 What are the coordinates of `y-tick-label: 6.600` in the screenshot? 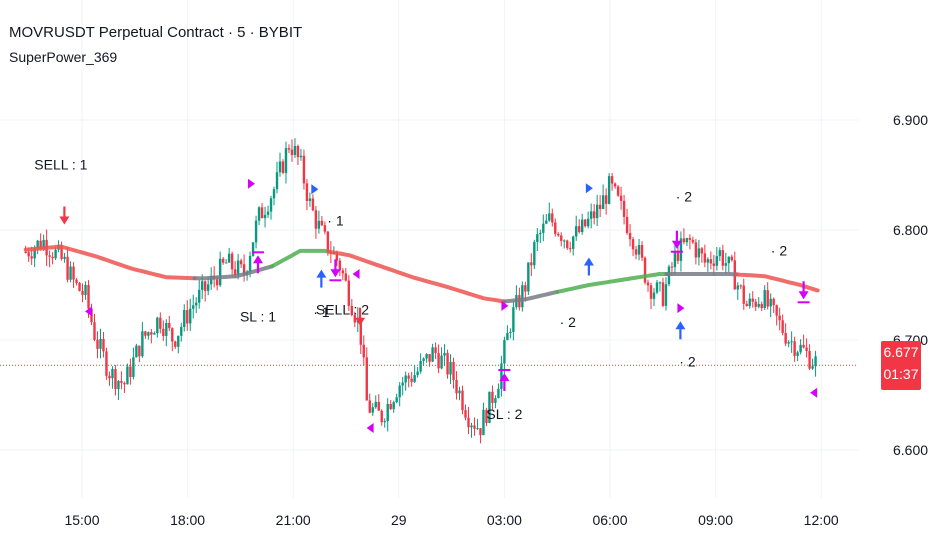 It's located at (910, 450).